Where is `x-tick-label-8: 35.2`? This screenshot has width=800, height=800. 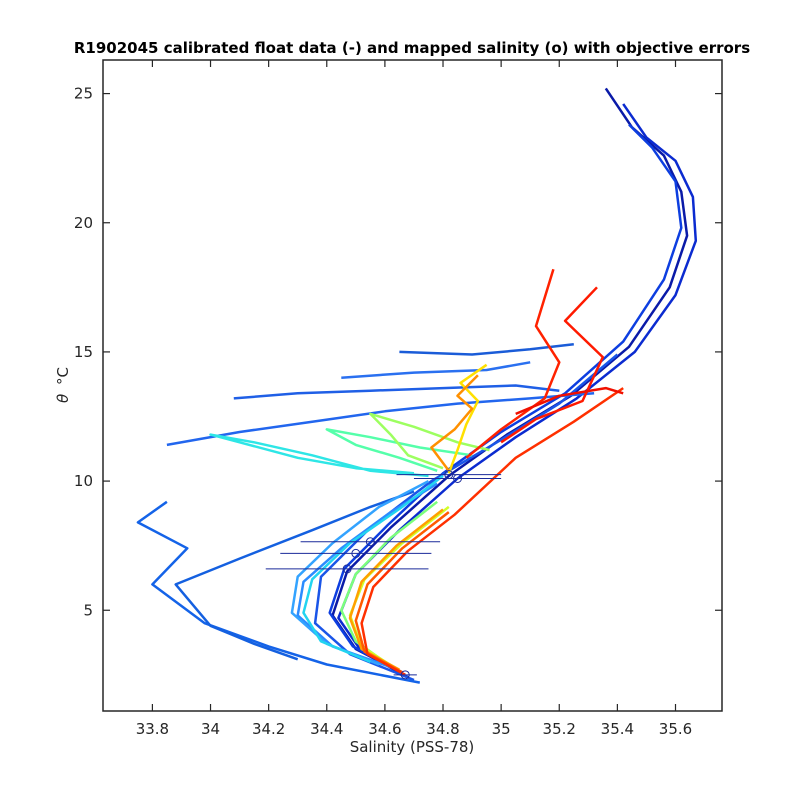
x-tick-label-8: 35.2 is located at coordinates (559, 729).